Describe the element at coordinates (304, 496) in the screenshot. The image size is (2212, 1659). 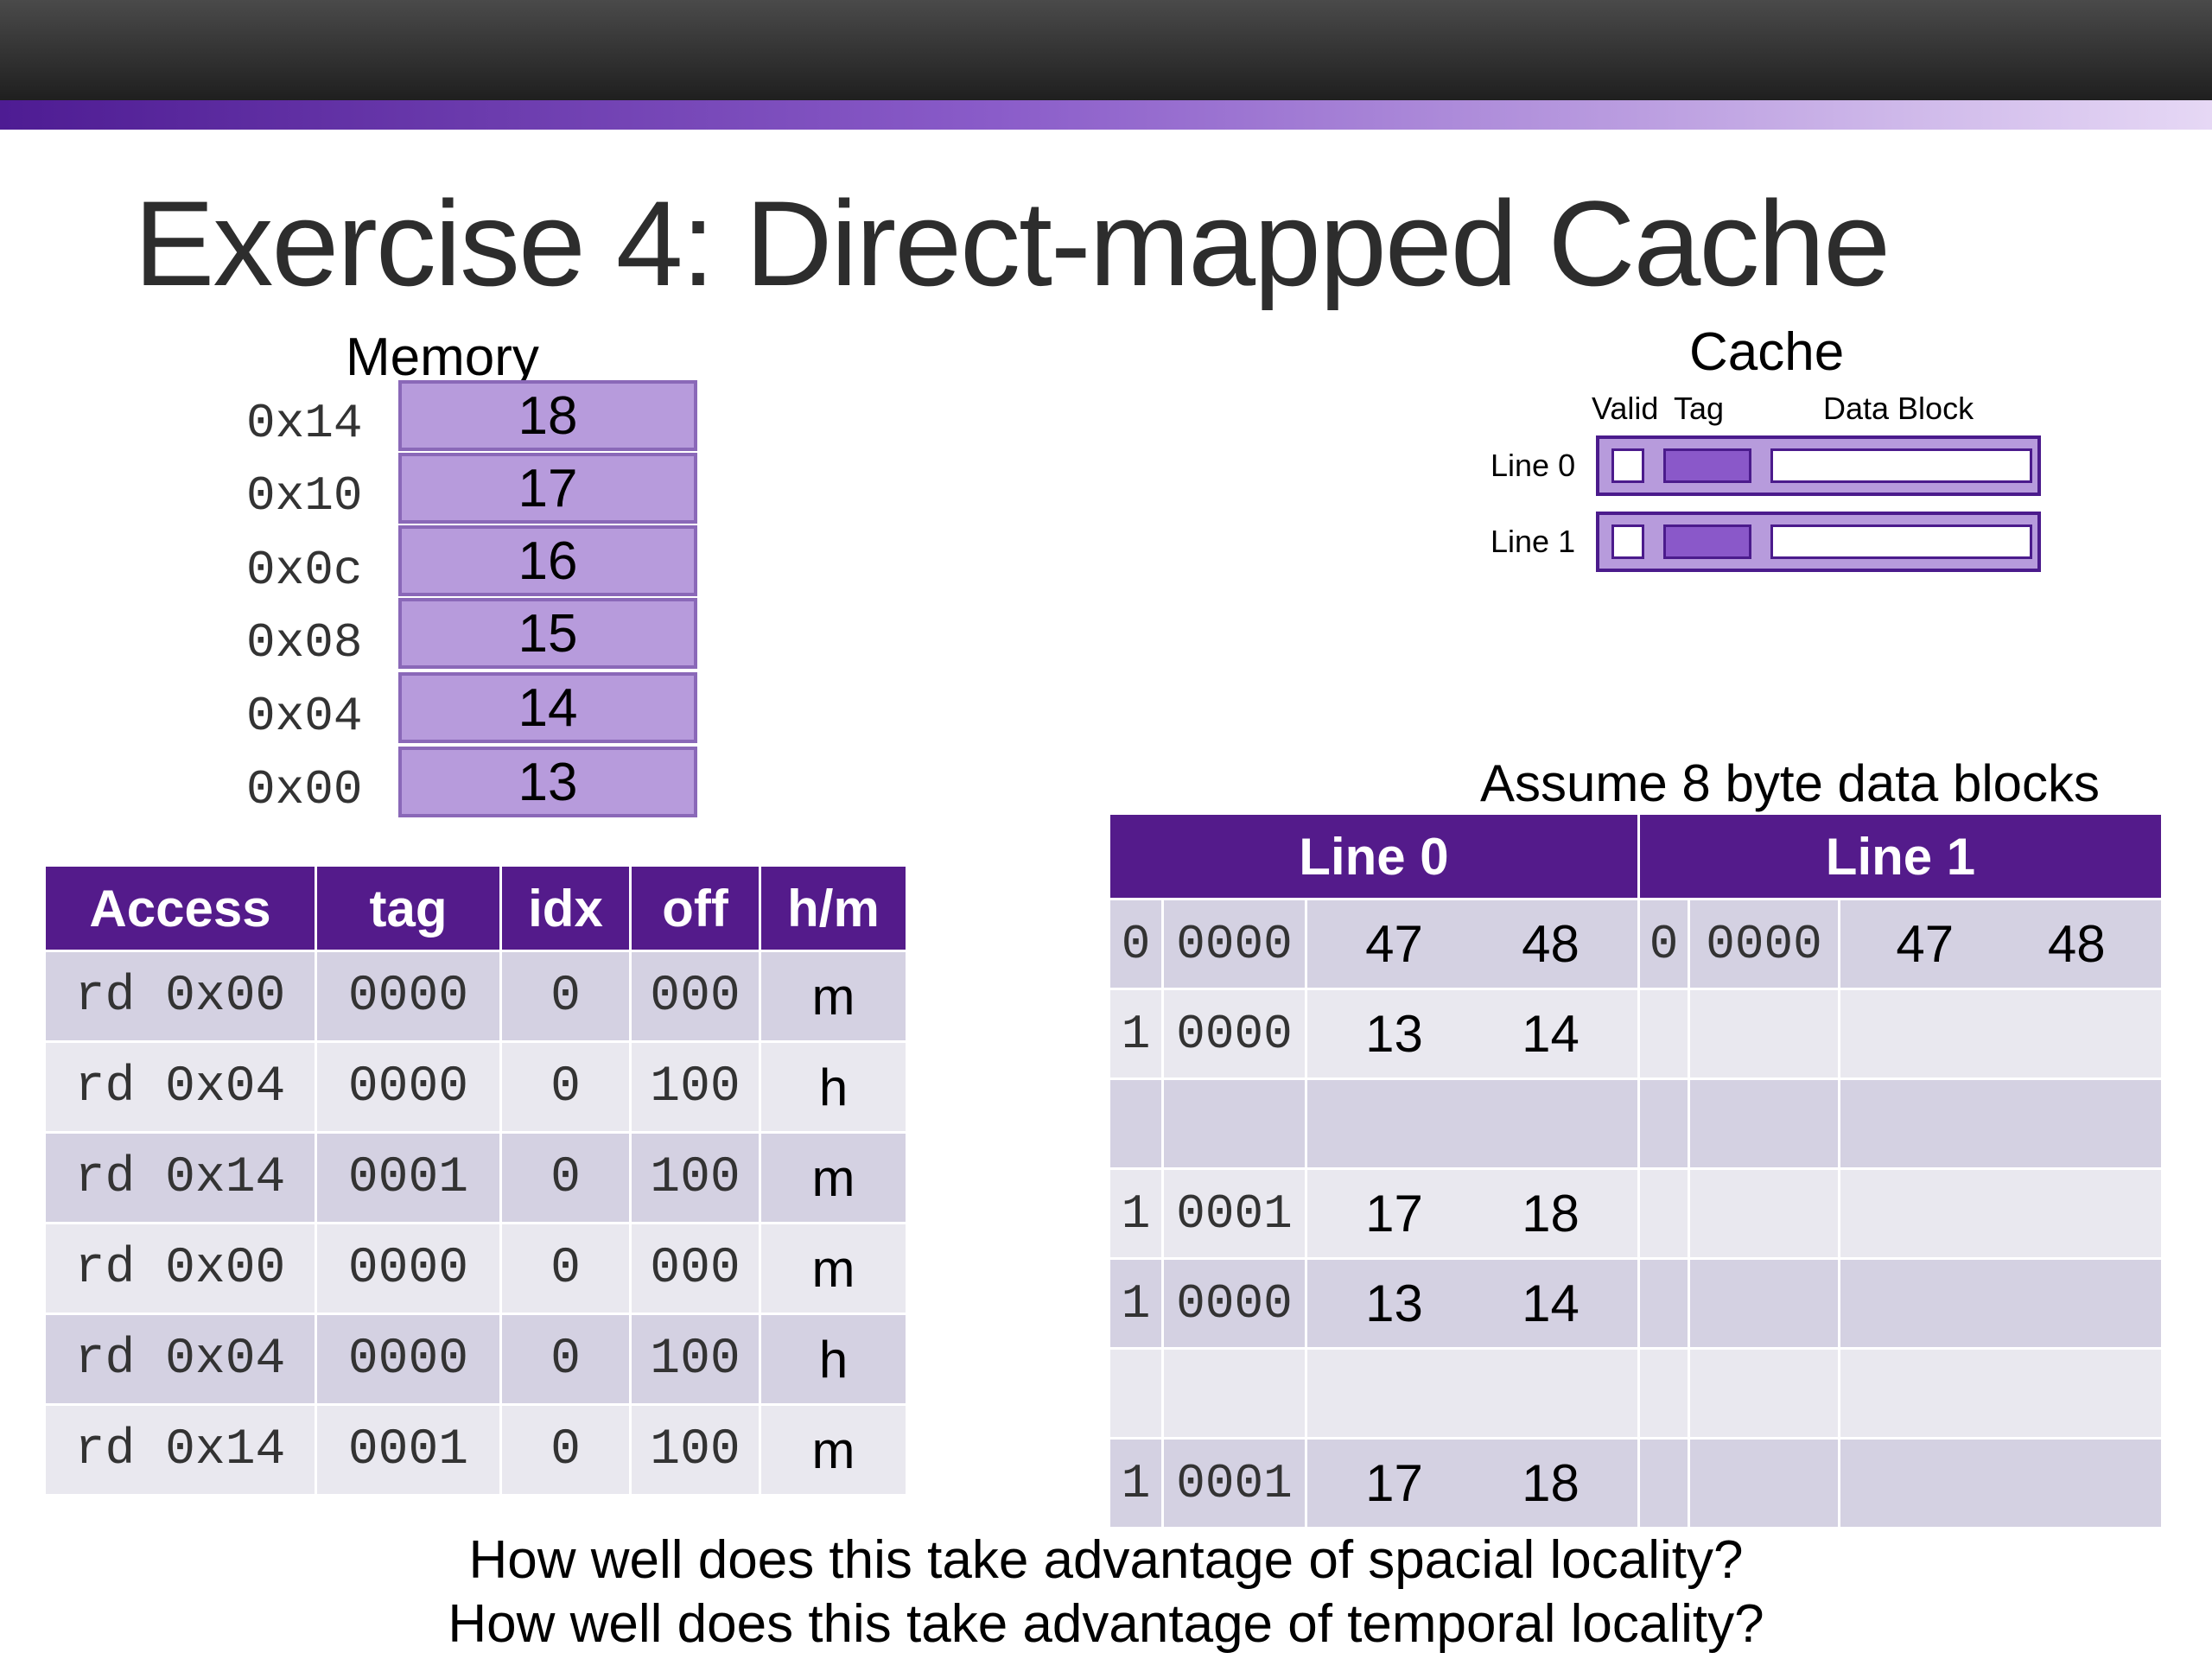
I see `memory-address: 0x10` at that location.